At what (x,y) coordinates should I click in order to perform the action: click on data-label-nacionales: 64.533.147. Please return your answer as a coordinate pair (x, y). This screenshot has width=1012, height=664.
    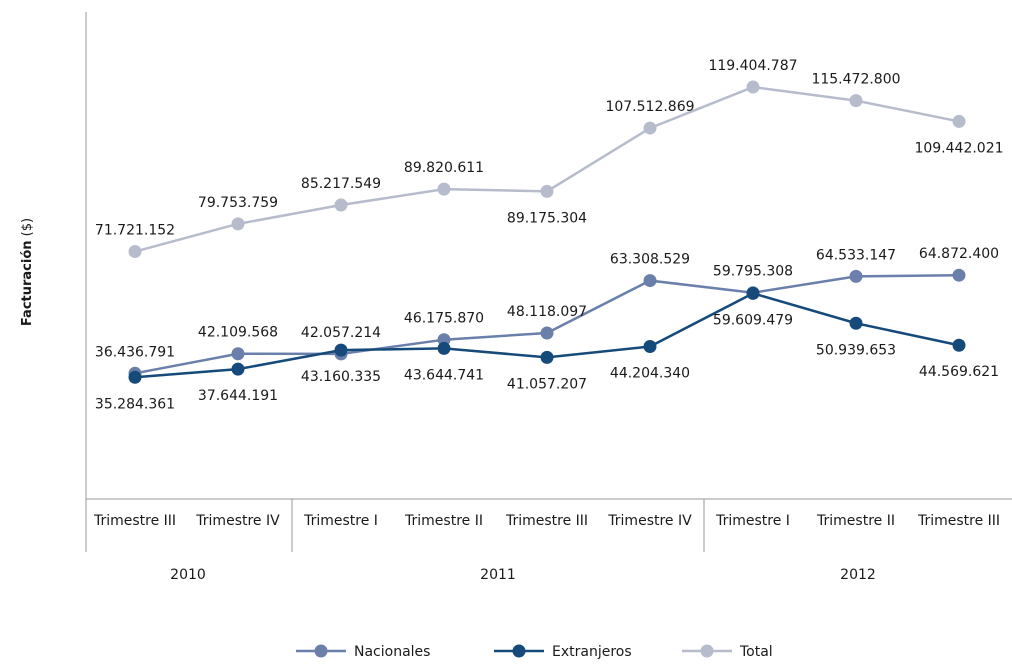
    Looking at the image, I should click on (856, 255).